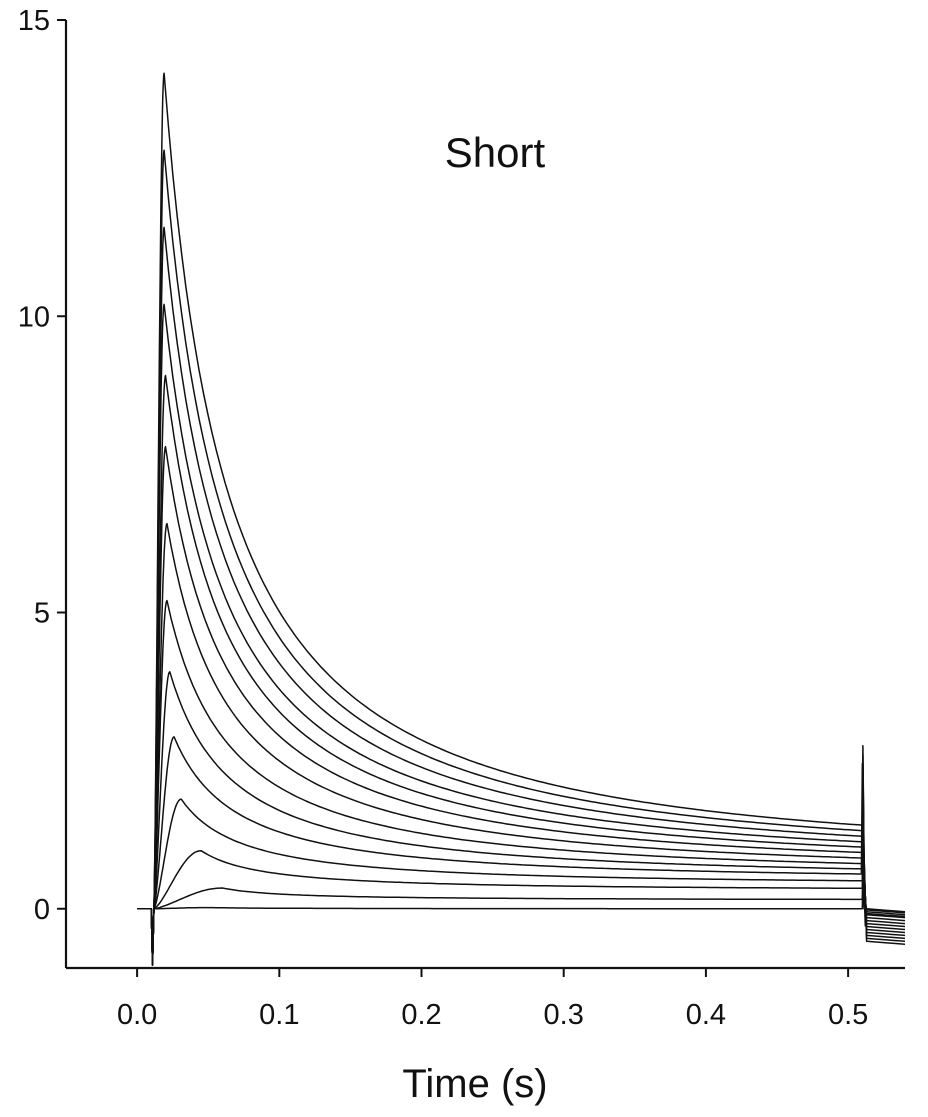  What do you see at coordinates (42, 910) in the screenshot?
I see `y-tick-label: 0` at bounding box center [42, 910].